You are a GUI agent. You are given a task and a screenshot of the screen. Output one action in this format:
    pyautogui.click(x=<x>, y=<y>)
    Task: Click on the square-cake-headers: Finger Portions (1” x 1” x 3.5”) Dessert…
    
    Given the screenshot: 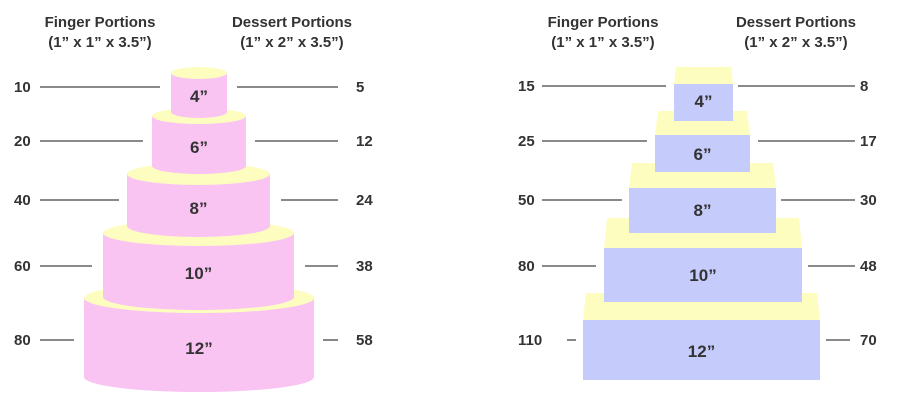 What is the action you would take?
    pyautogui.click(x=702, y=32)
    